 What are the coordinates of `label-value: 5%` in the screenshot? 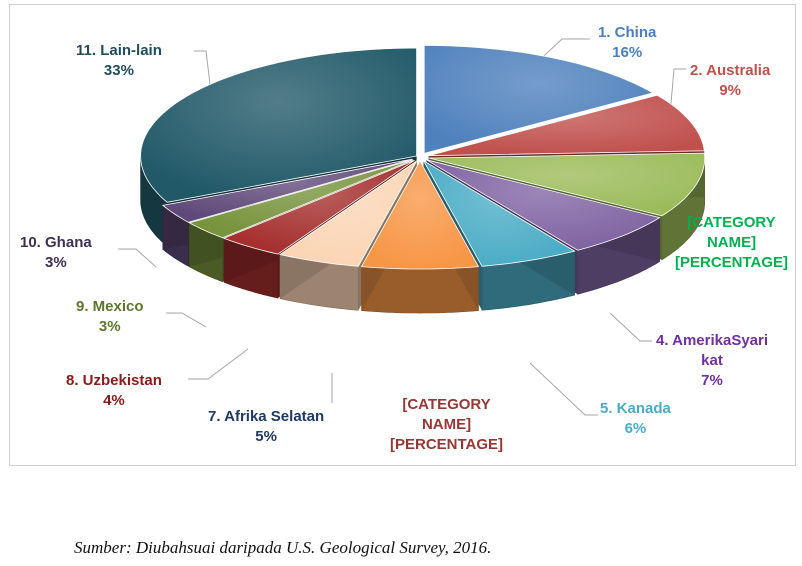 It's located at (266, 436).